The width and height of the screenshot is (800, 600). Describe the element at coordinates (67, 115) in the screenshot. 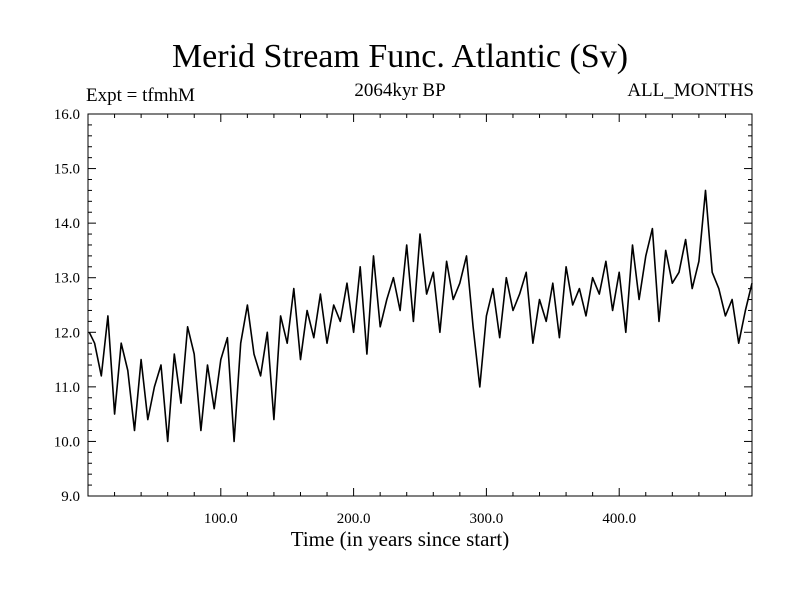

I see `y-tick-label: 16.0` at that location.